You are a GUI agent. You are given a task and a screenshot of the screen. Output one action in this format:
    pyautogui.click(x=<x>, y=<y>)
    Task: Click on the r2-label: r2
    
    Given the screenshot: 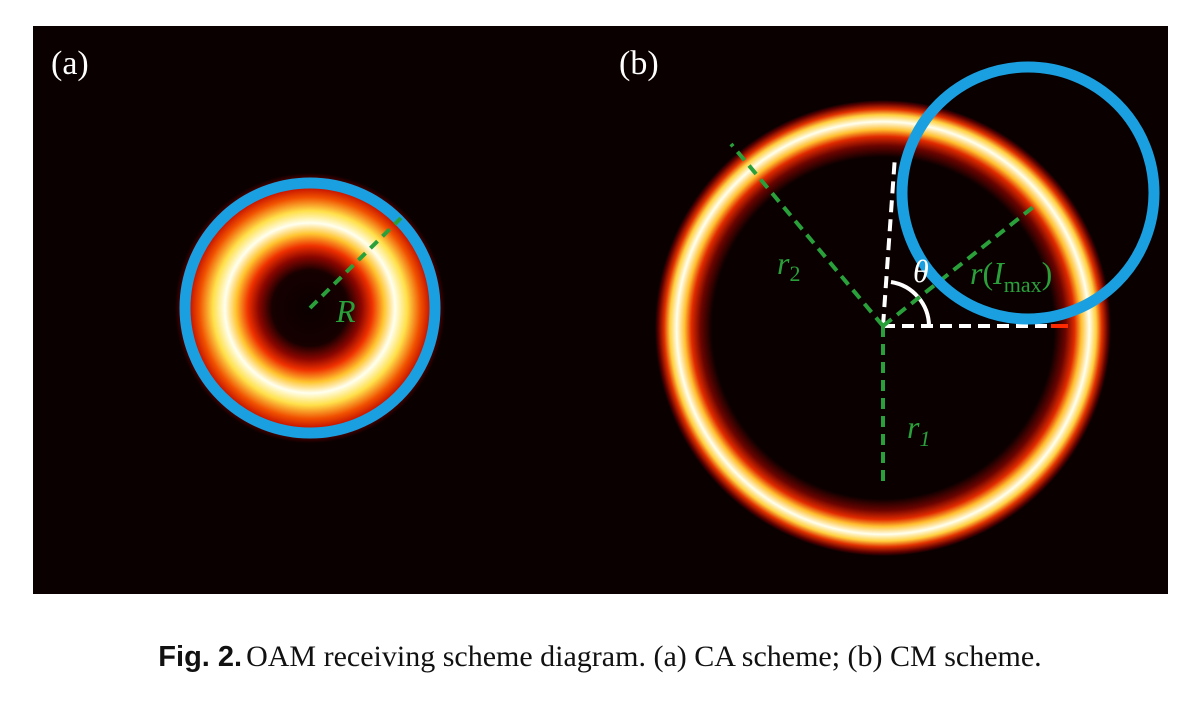 What is the action you would take?
    pyautogui.click(x=788, y=265)
    